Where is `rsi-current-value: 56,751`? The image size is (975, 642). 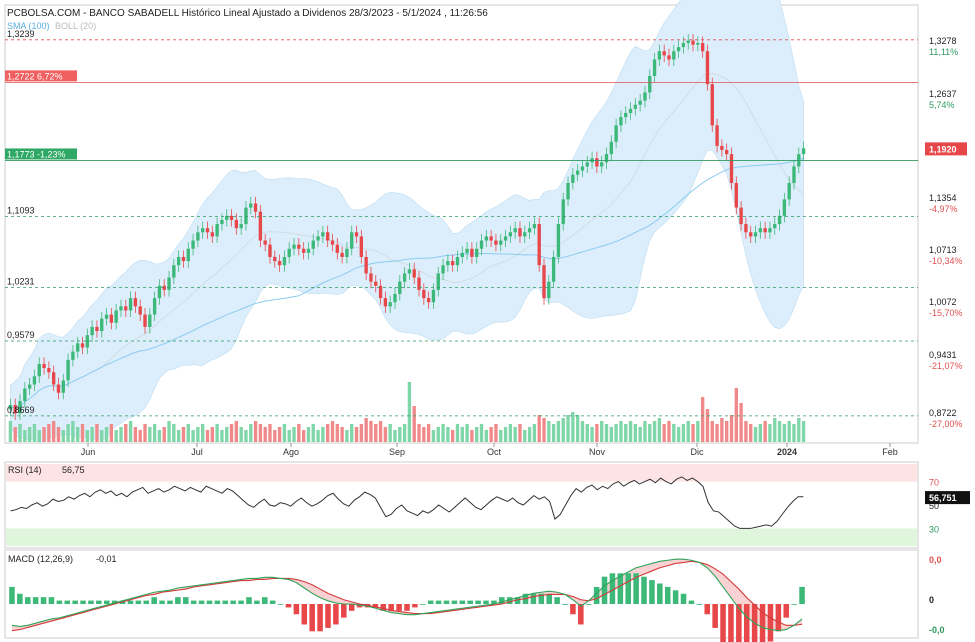
rsi-current-value: 56,751 is located at coordinates (943, 498).